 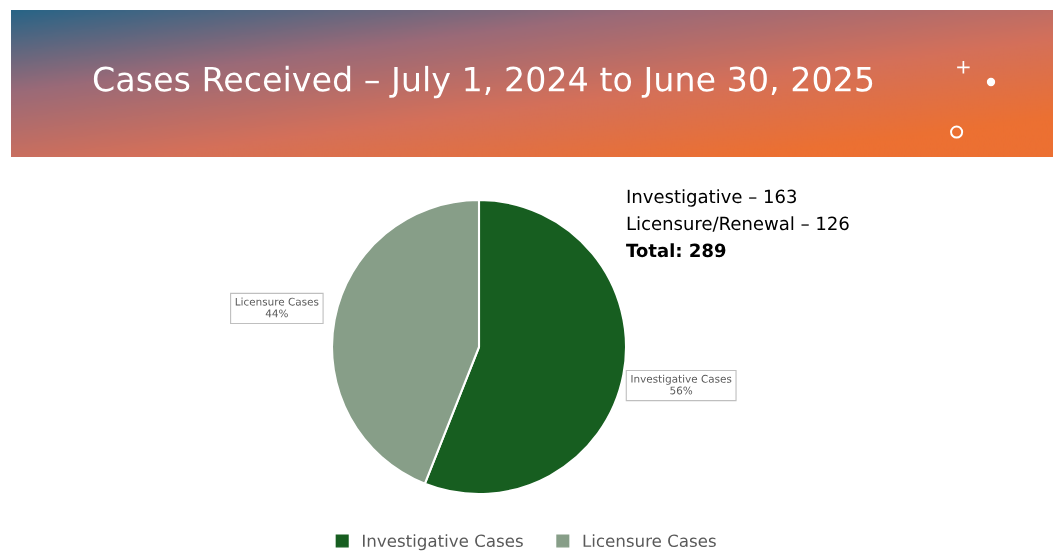 What do you see at coordinates (681, 379) in the screenshot?
I see `slice-label: Investigative Cases` at bounding box center [681, 379].